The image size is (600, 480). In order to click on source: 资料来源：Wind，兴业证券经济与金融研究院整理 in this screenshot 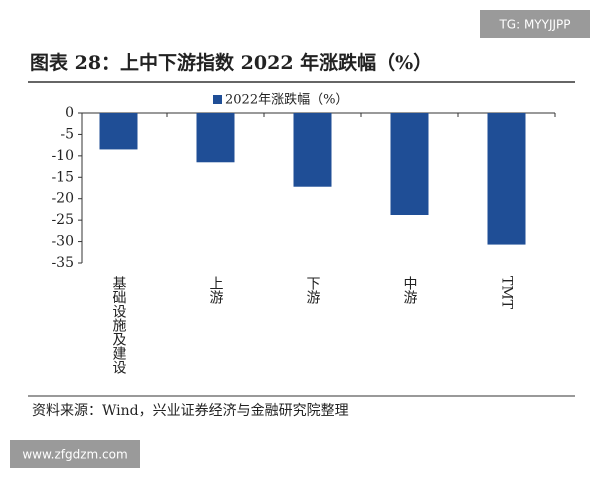, I will do `click(190, 411)`.